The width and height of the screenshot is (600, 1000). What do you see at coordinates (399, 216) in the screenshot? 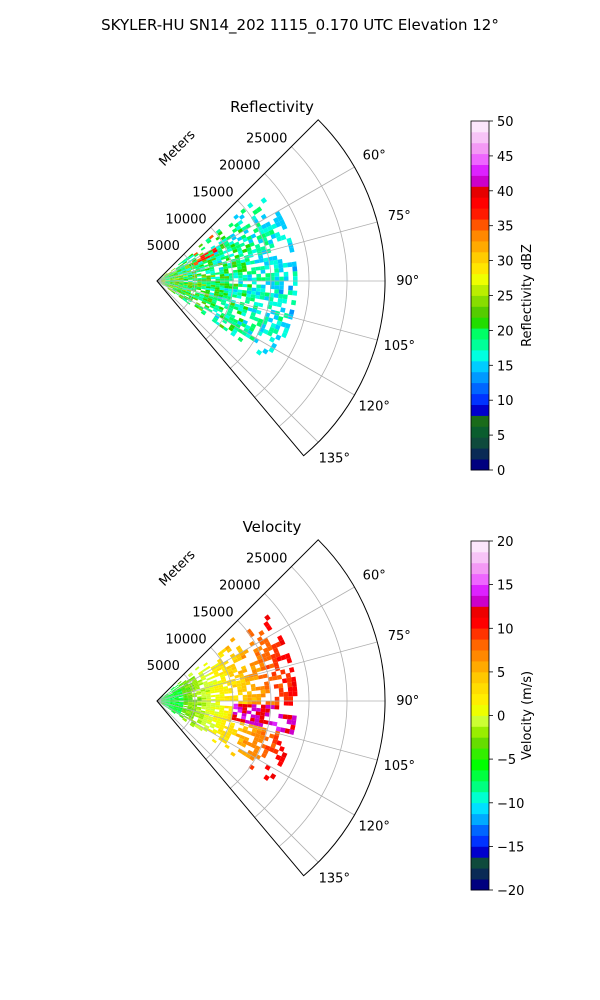
I see `azimuth-tick-label: 75°` at bounding box center [399, 216].